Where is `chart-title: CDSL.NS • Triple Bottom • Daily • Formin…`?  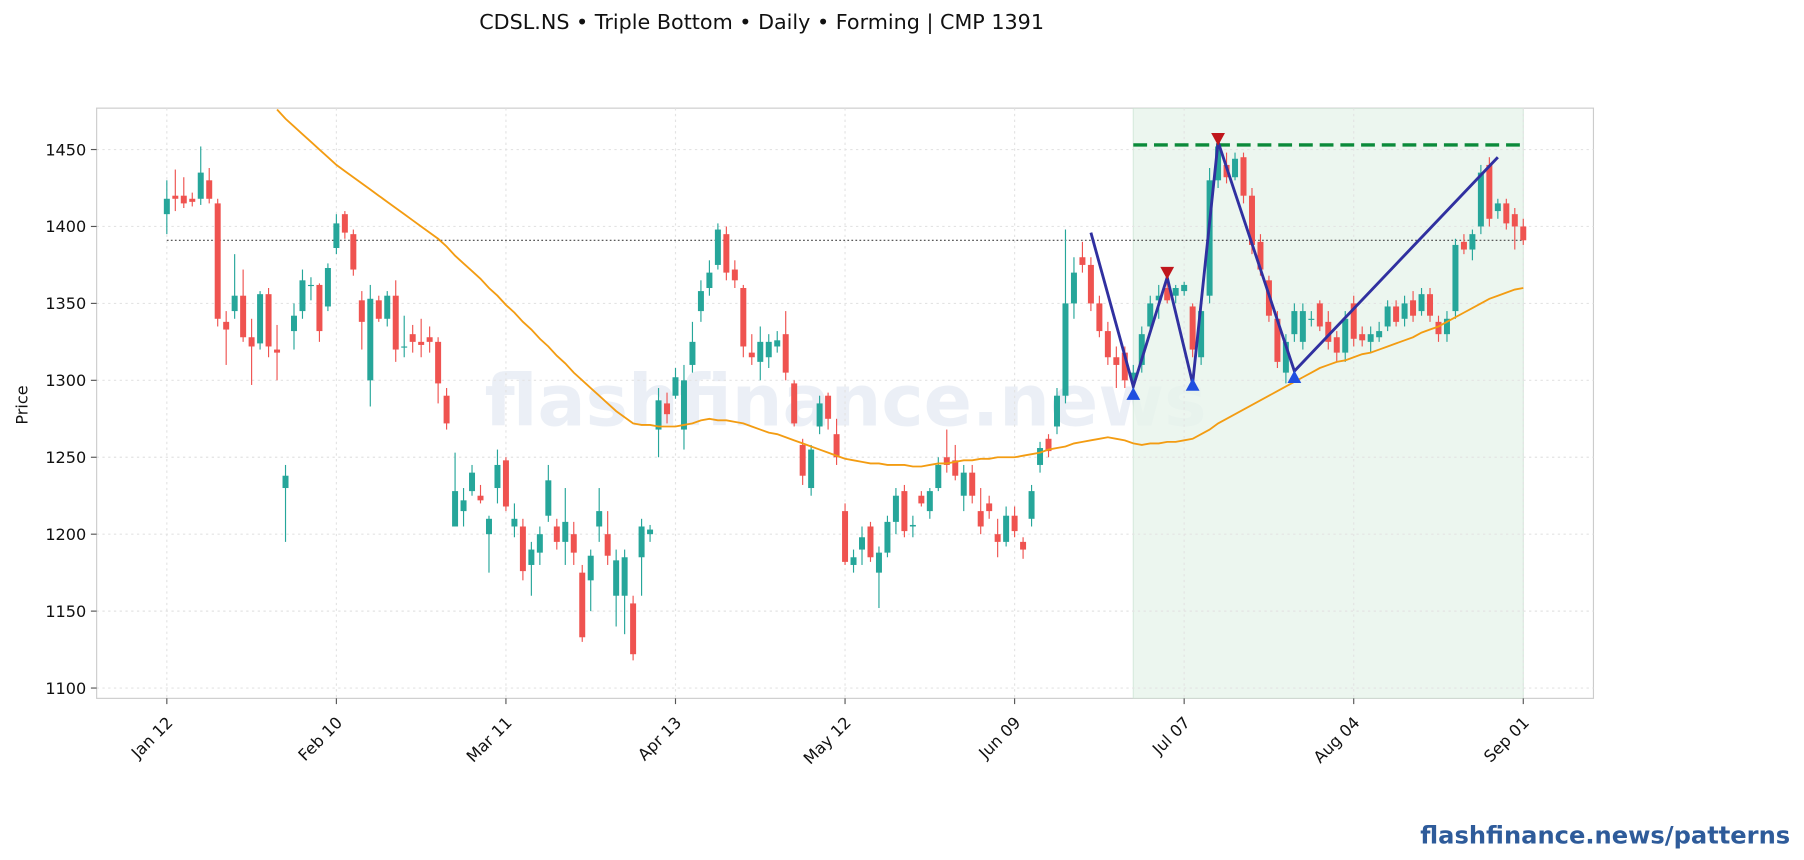 chart-title: CDSL.NS • Triple Bottom • Daily • Formin… is located at coordinates (761, 22).